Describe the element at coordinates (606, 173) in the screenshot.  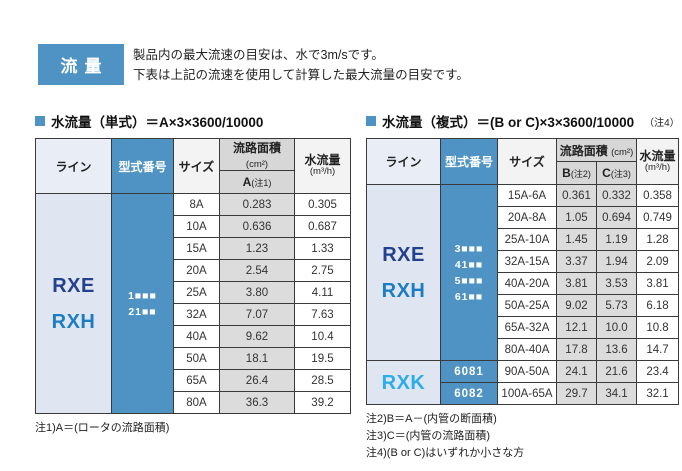
I see `sub-c-label: C` at that location.